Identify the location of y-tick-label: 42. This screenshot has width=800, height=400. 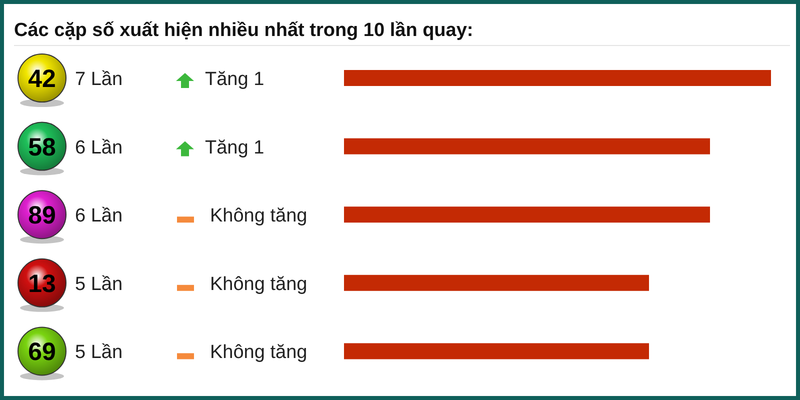
(42, 79).